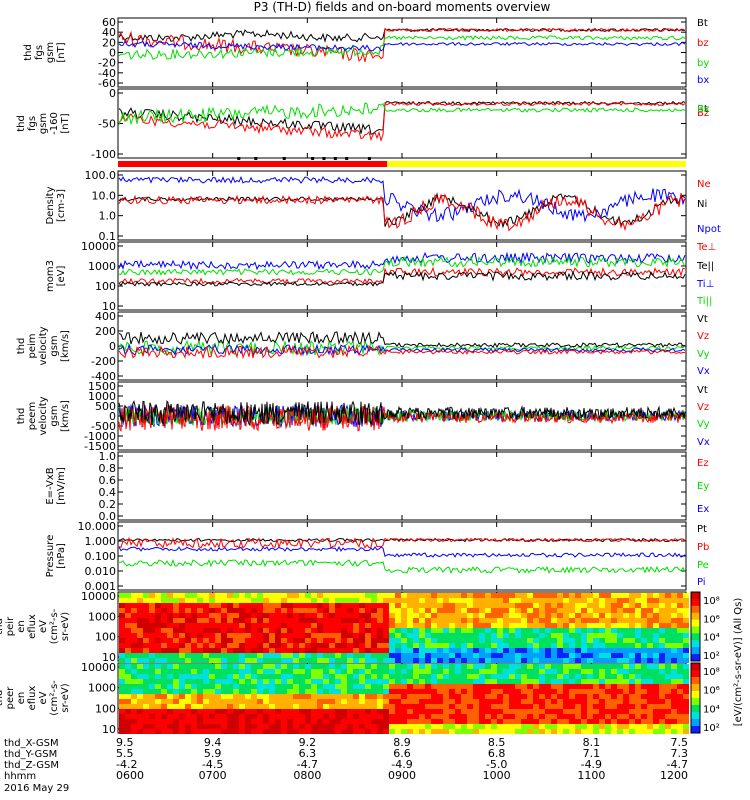  Describe the element at coordinates (61, 52) in the screenshot. I see `y-axis-label-line: [nT]` at that location.